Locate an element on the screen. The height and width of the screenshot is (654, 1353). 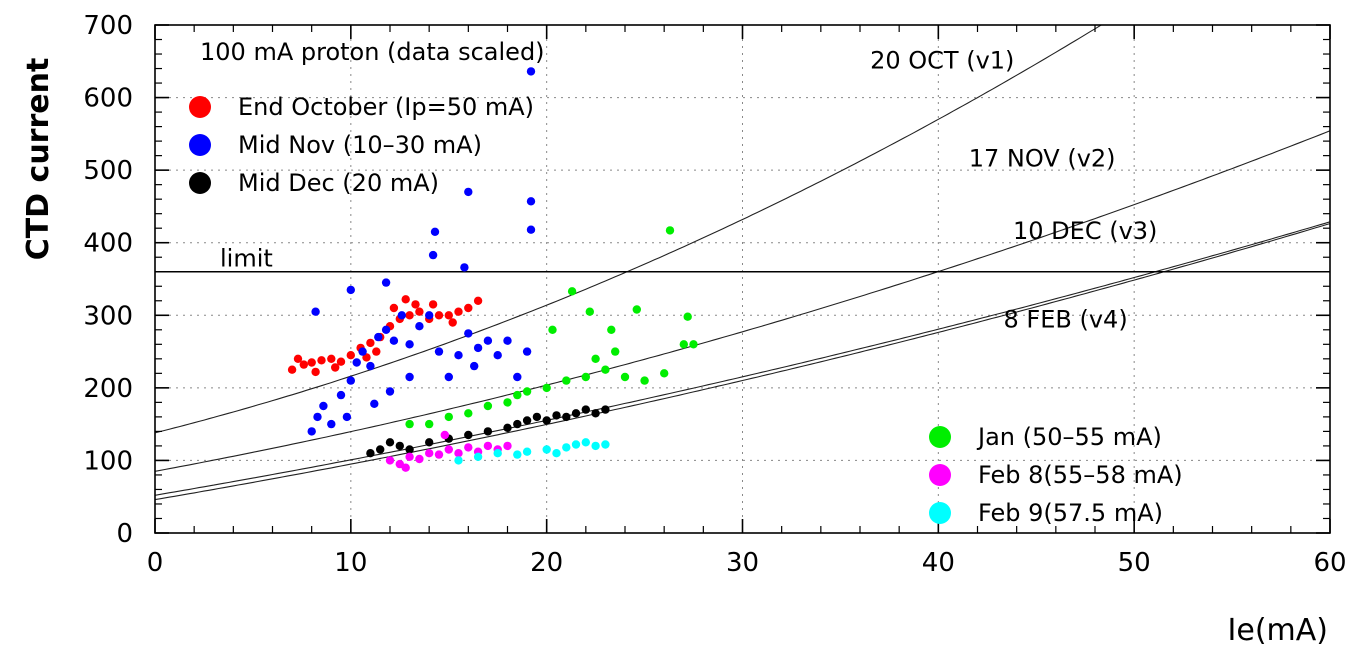
curve-label: 17 NOV (v2) is located at coordinates (1042, 159).